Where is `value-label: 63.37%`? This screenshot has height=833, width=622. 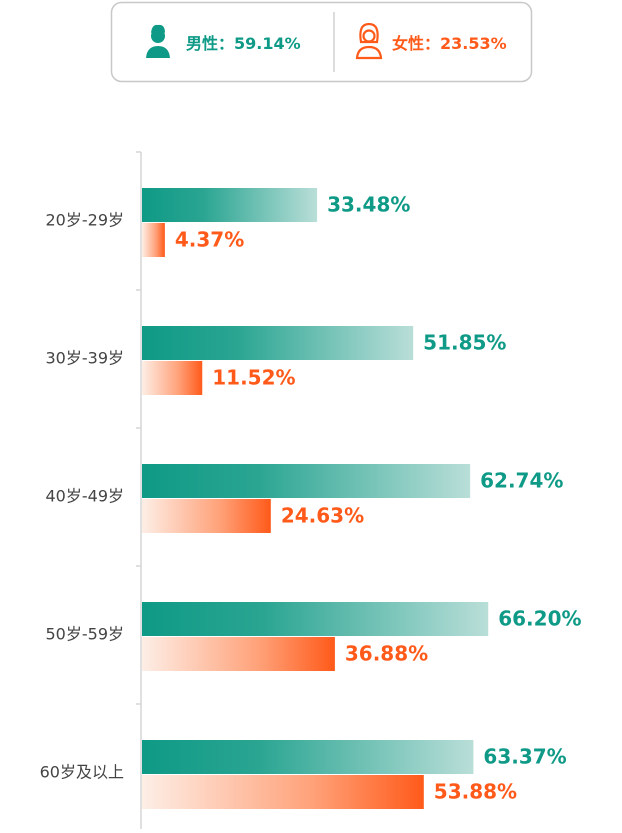 value-label: 63.37% is located at coordinates (524, 757).